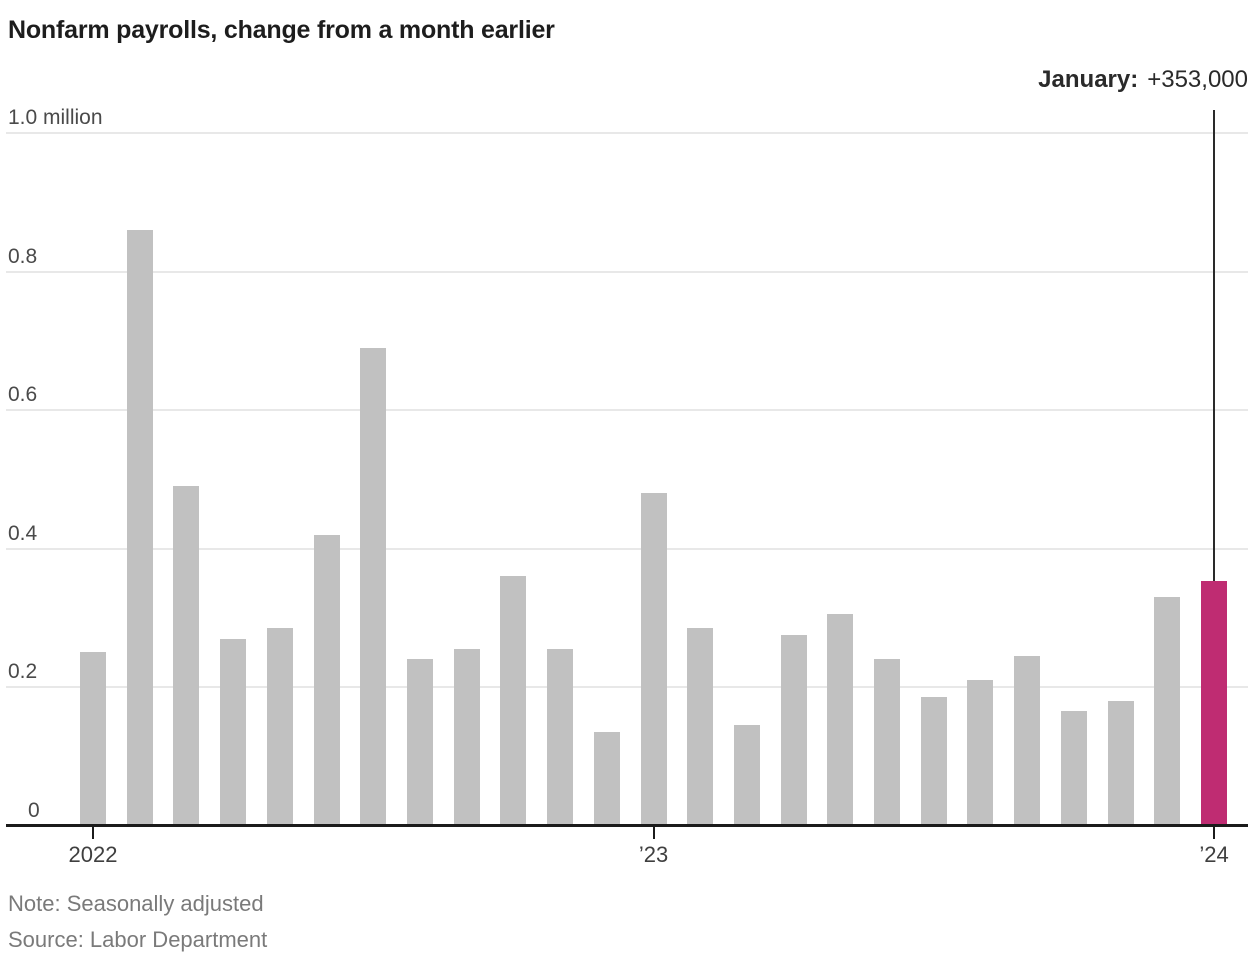 Image resolution: width=1260 pixels, height=972 pixels. What do you see at coordinates (23, 394) in the screenshot?
I see `y-axis-label-0.6: 0.6` at bounding box center [23, 394].